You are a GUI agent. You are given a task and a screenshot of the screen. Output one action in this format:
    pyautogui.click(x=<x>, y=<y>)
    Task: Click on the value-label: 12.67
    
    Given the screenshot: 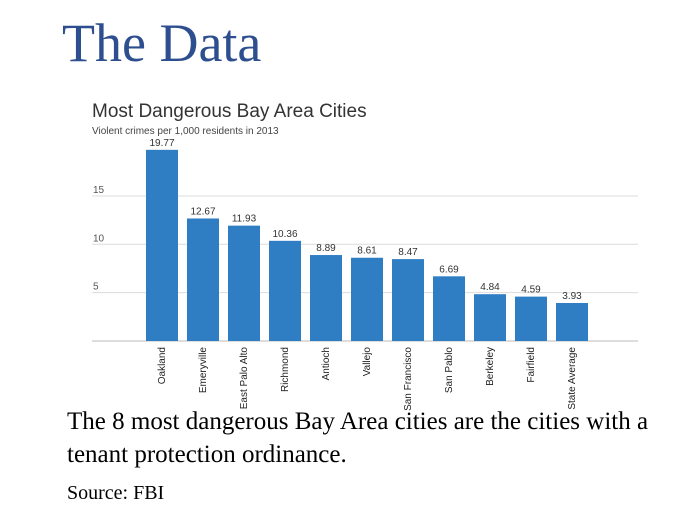 What is the action you would take?
    pyautogui.click(x=202, y=211)
    